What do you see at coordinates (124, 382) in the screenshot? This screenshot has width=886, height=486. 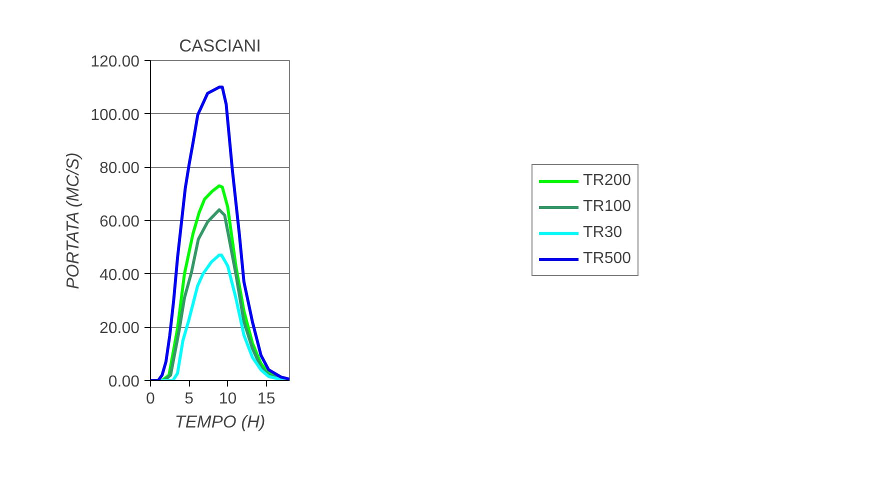 I see `y-tick-label: 0.00` at bounding box center [124, 382].